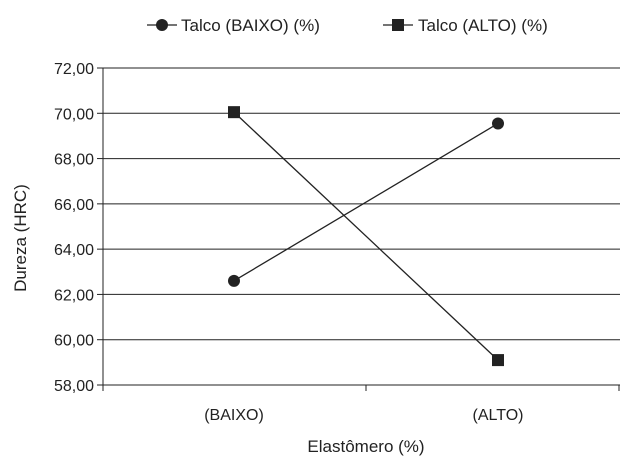 The height and width of the screenshot is (461, 620). I want to click on y-tick-label-1: 60,00, so click(74, 341).